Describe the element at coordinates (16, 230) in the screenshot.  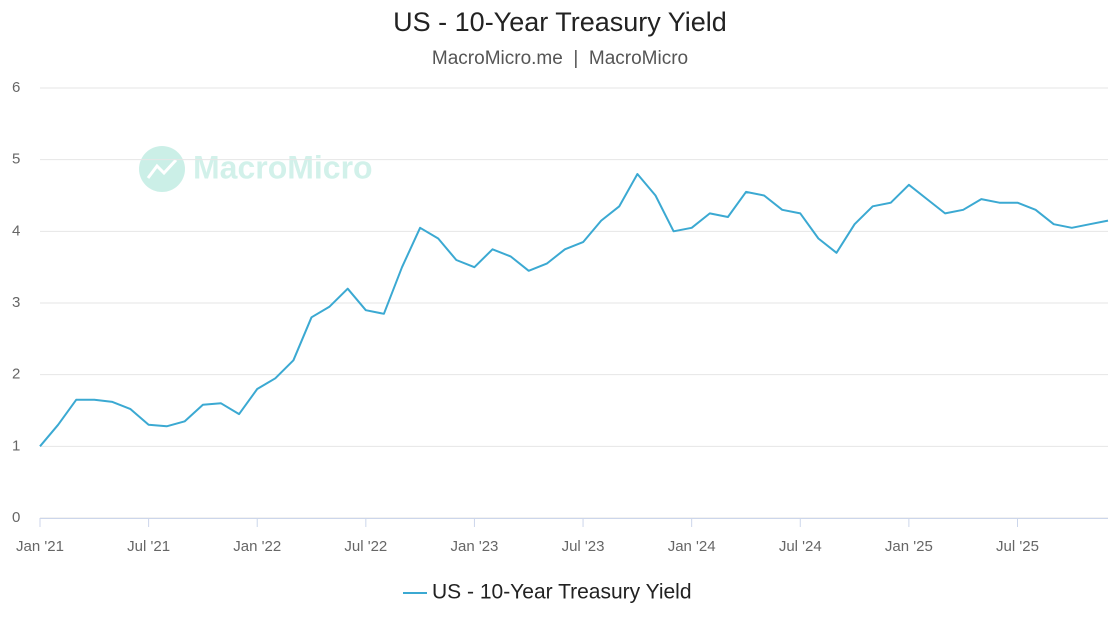
I see `y-tick-label: 4` at that location.